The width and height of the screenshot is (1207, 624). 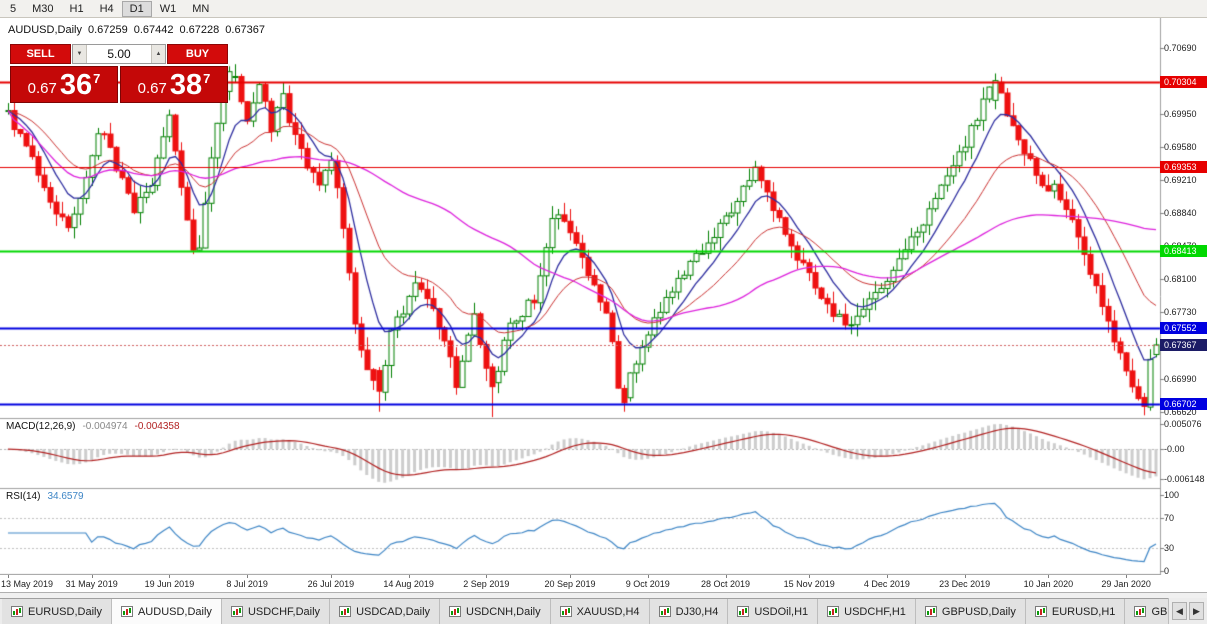 I want to click on timeframe-button-mn: MN, so click(x=201, y=8).